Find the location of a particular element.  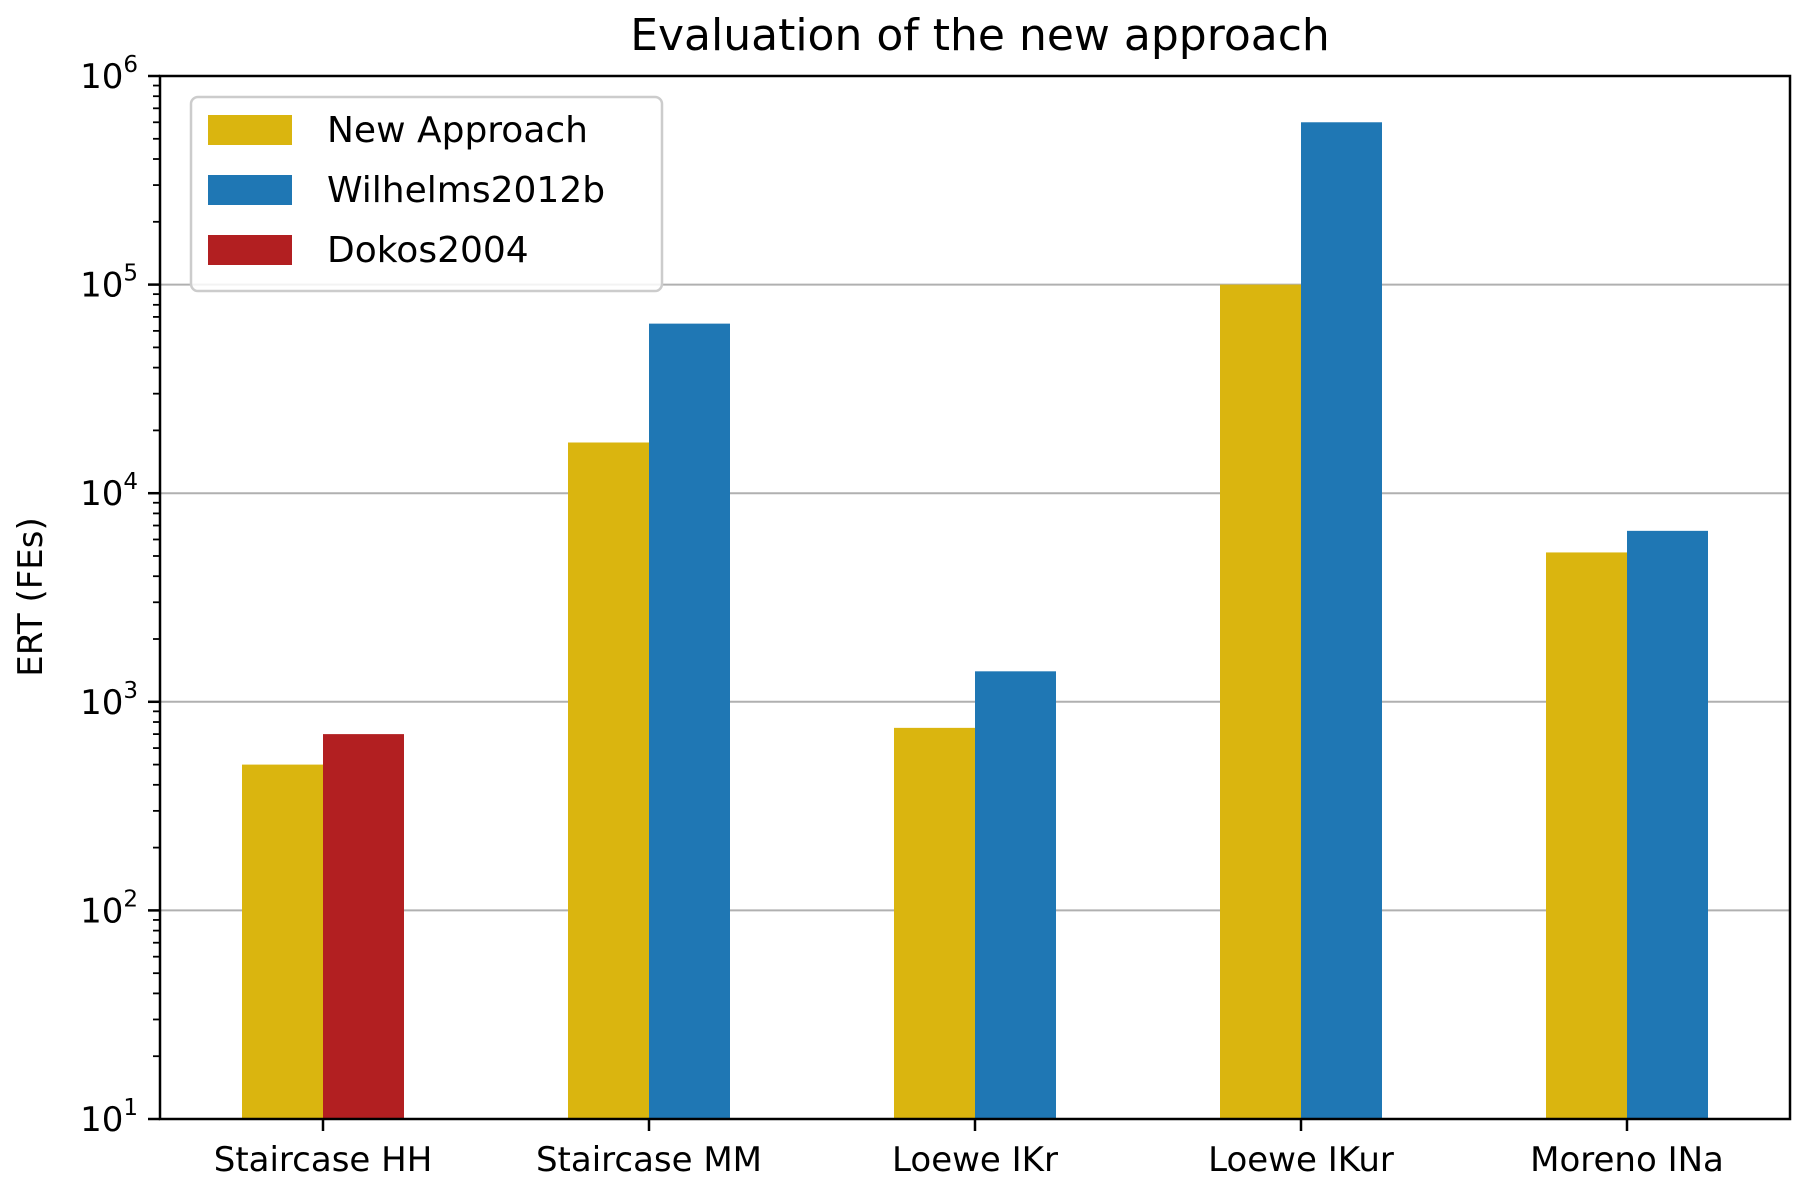

legend-label: New Approach is located at coordinates (457, 130).